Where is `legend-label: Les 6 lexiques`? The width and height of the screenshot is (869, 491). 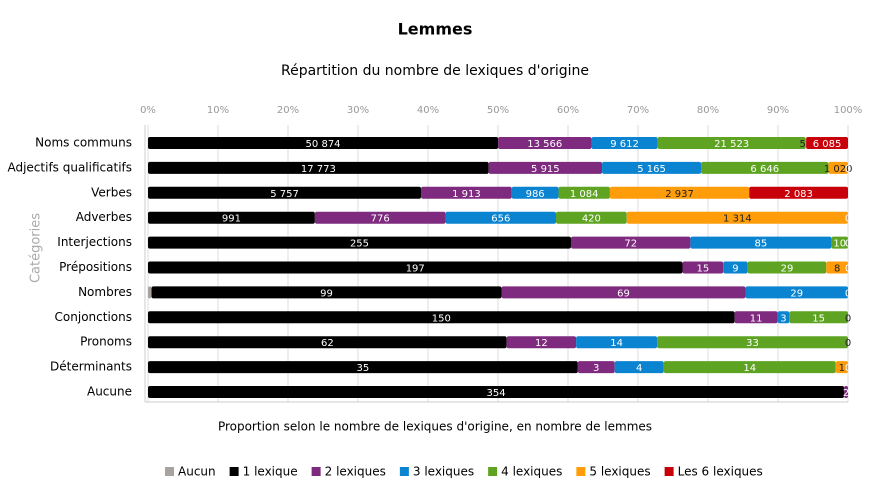 legend-label: Les 6 lexiques is located at coordinates (720, 472).